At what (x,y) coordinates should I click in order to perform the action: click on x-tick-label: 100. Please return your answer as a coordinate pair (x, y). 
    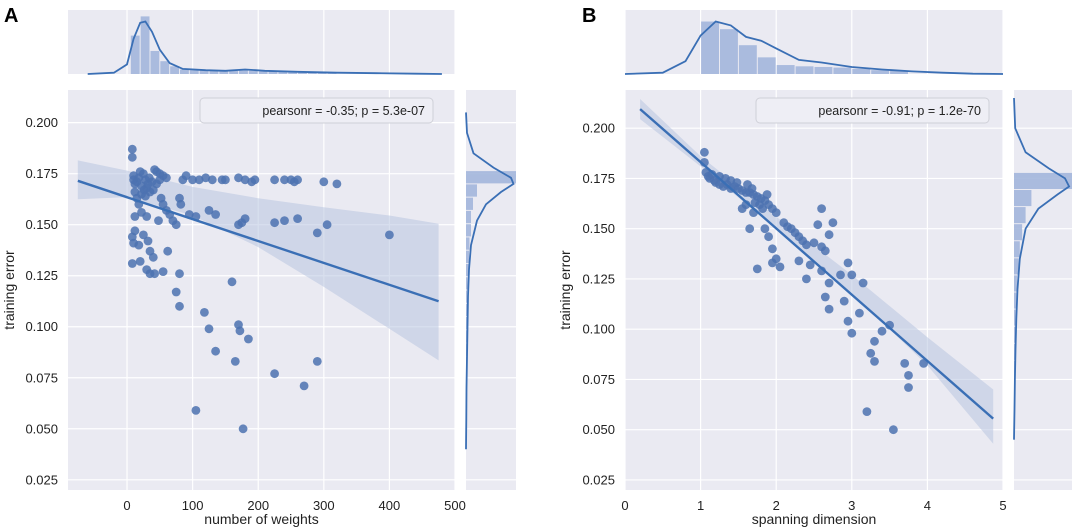
    Looking at the image, I should click on (193, 505).